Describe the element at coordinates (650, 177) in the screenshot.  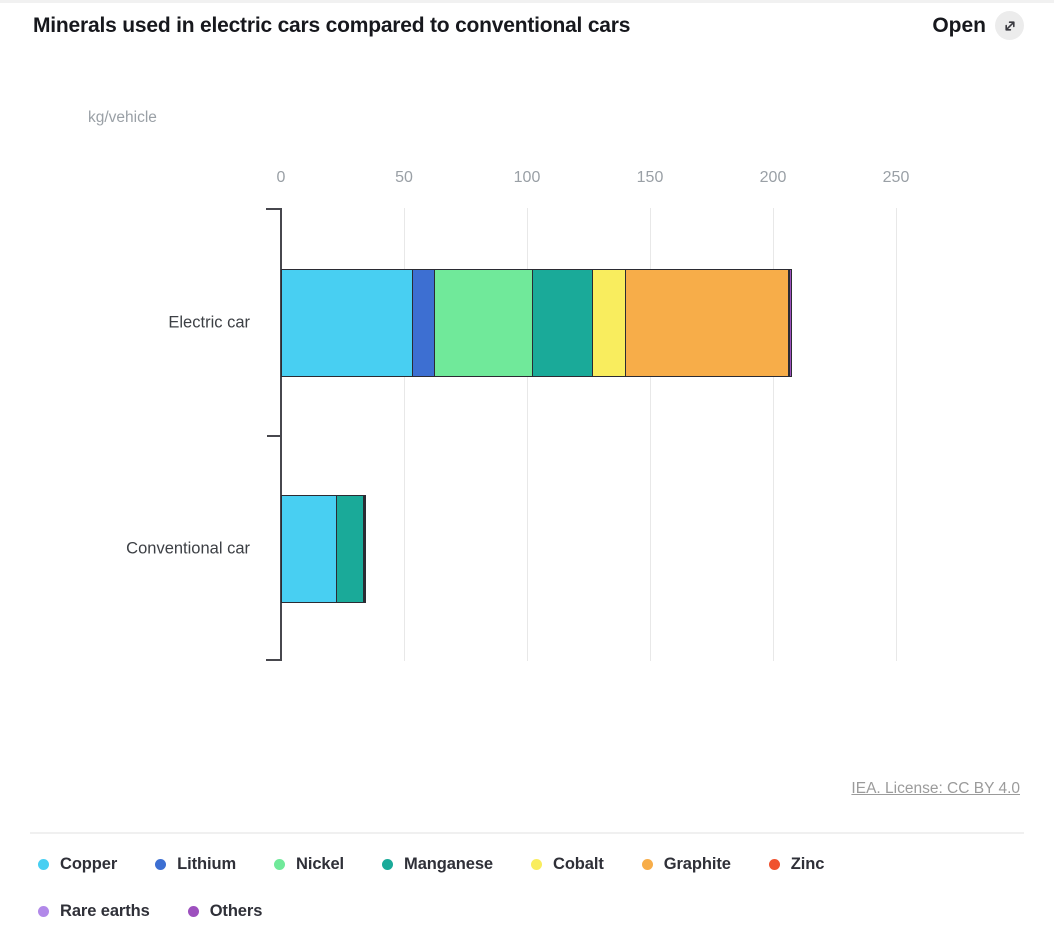
I see `x-tick-label-150: 150` at that location.